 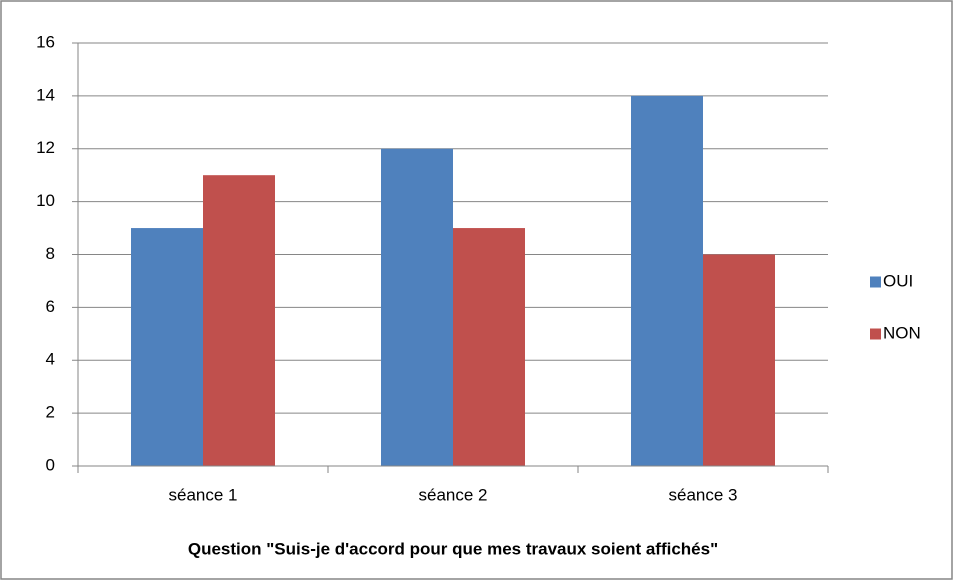 I want to click on y-tick-label: 0, so click(x=50, y=464).